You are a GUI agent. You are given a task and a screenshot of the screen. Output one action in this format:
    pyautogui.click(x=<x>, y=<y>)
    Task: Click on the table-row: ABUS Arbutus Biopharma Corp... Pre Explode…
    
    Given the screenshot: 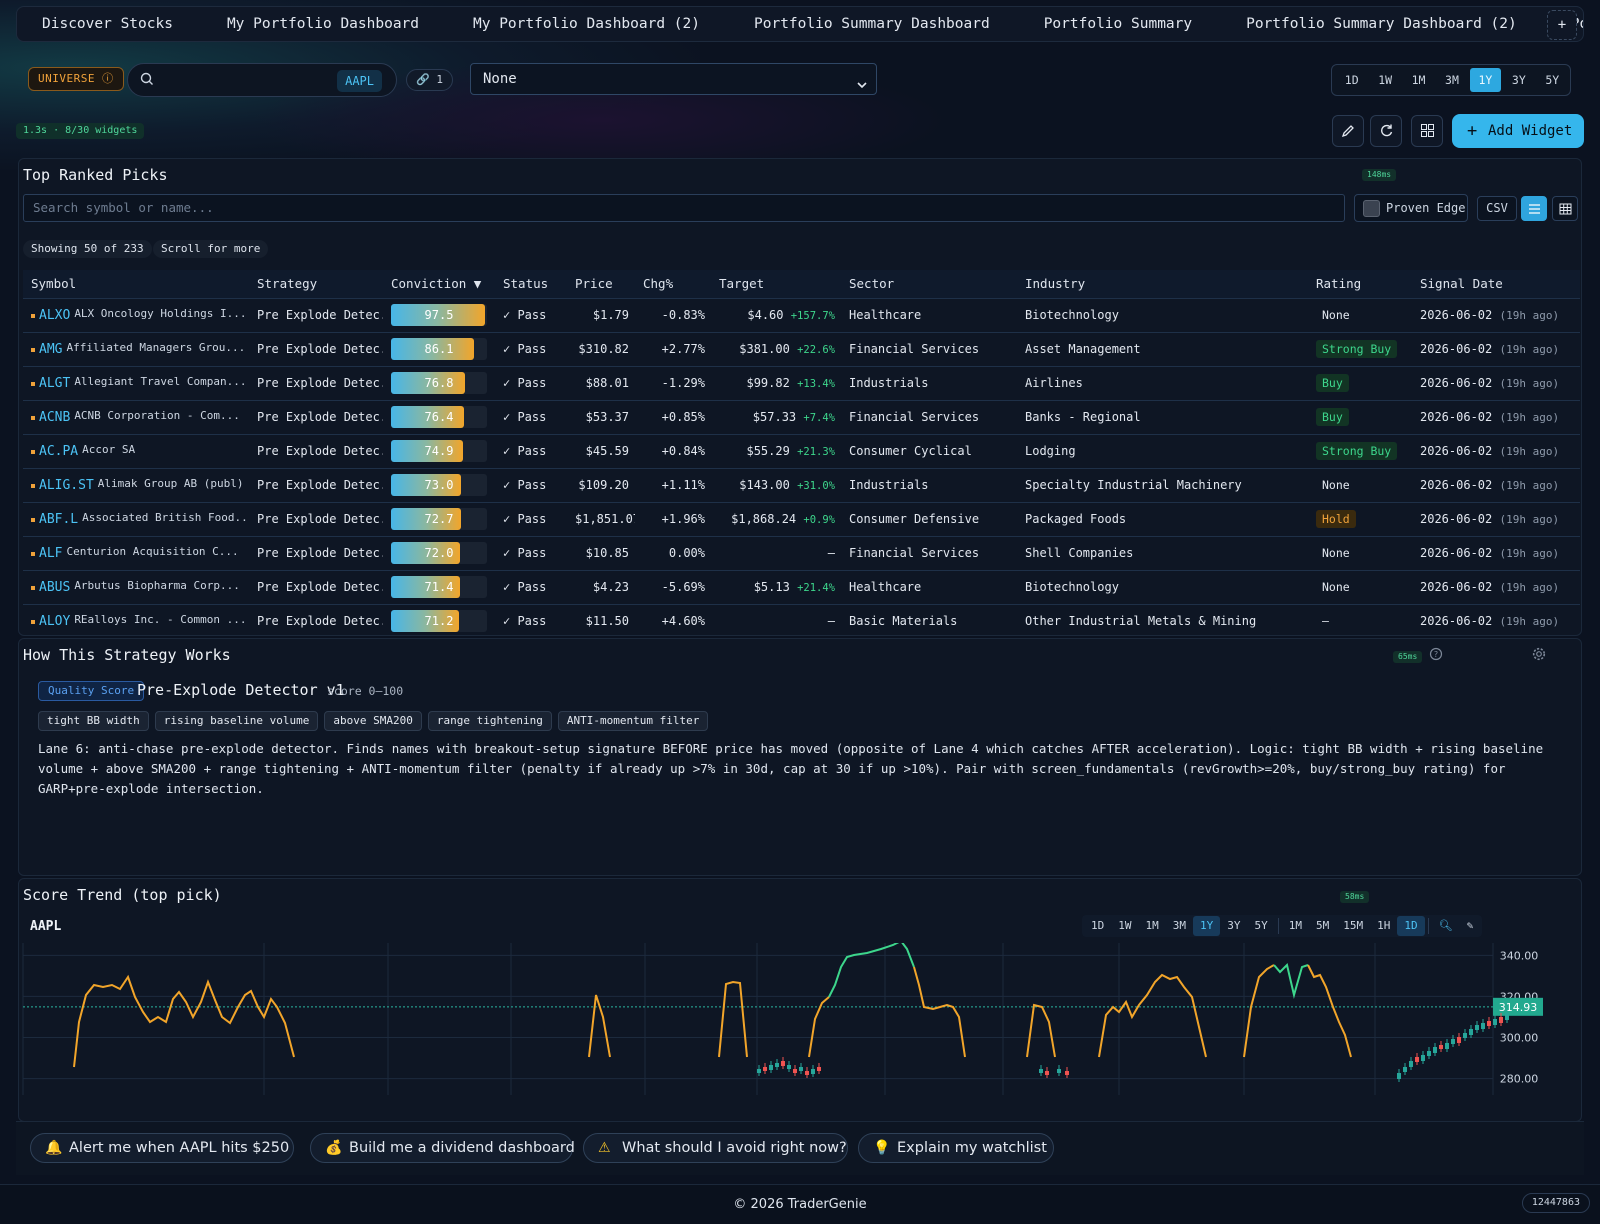 What is the action you would take?
    pyautogui.click(x=801, y=586)
    